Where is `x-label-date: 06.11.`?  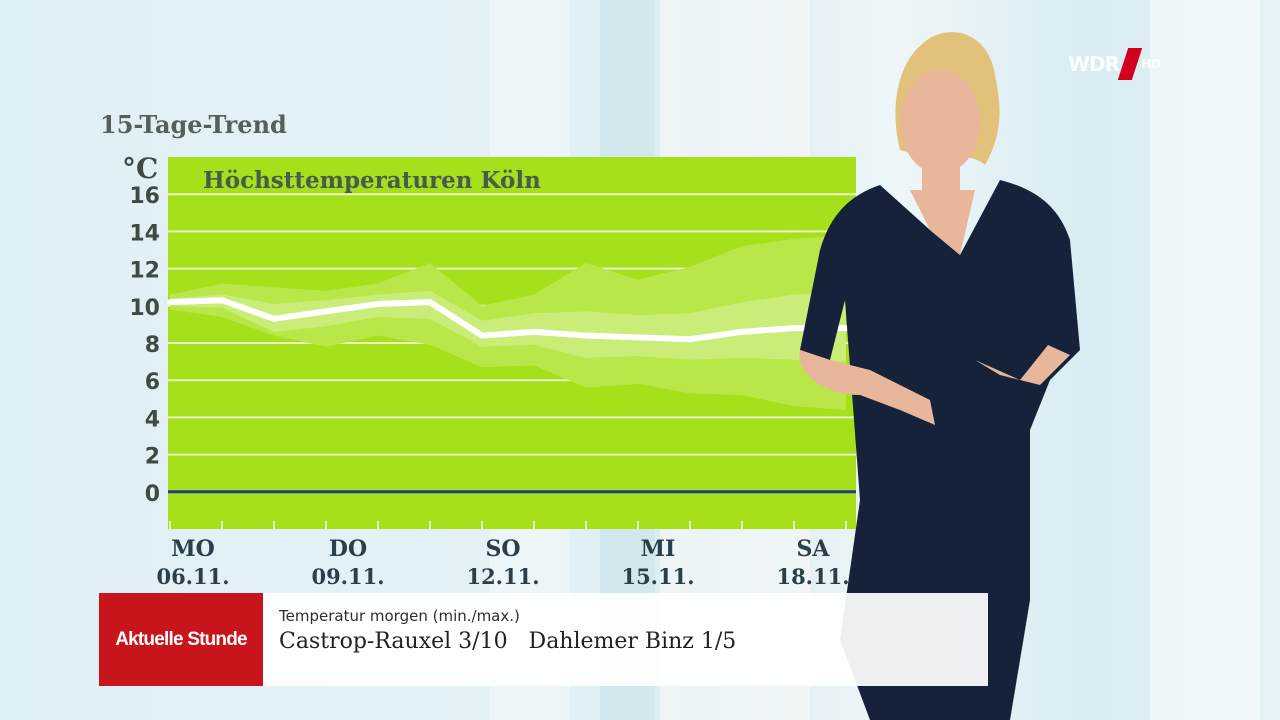
x-label-date: 06.11. is located at coordinates (193, 576).